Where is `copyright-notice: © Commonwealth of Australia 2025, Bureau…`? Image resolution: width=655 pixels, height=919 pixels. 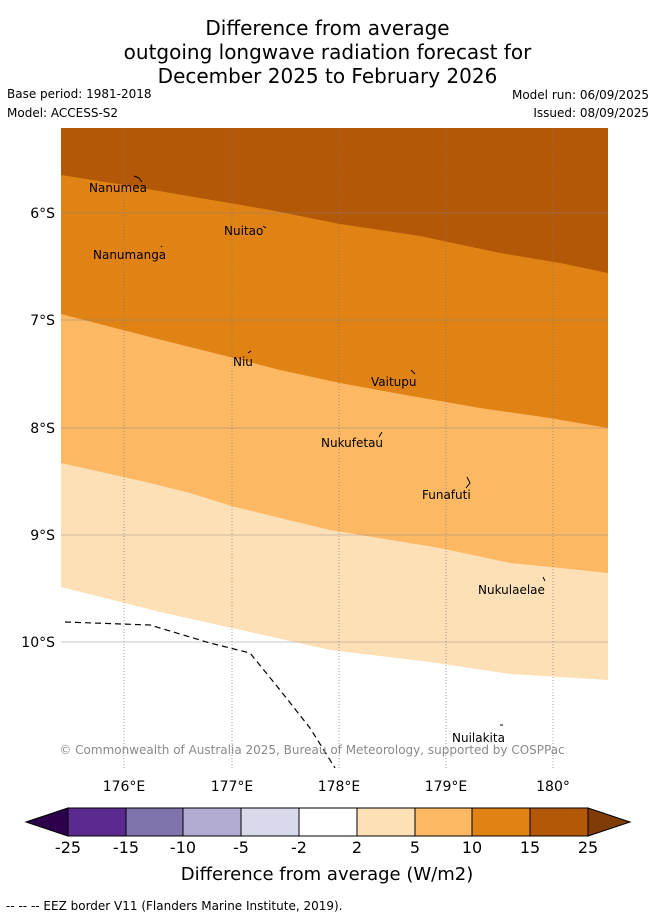
copyright-notice: © Commonwealth of Australia 2025, Bureau… is located at coordinates (311, 750).